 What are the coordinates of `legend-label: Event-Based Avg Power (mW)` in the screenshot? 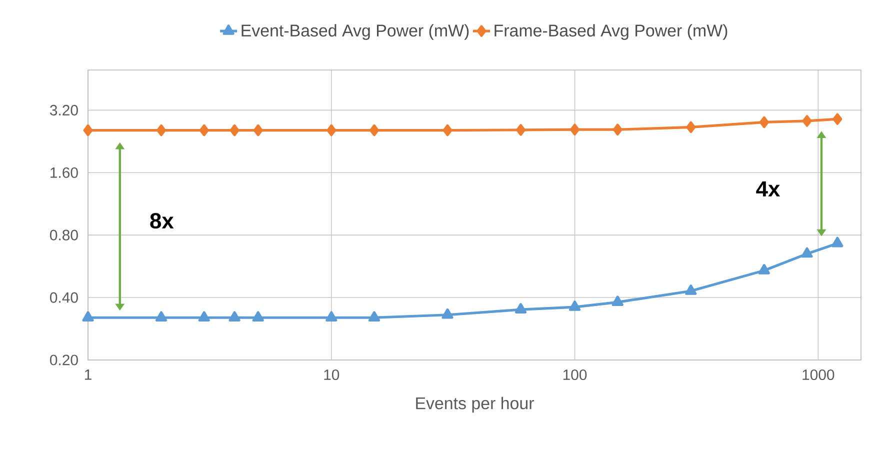 It's located at (355, 32).